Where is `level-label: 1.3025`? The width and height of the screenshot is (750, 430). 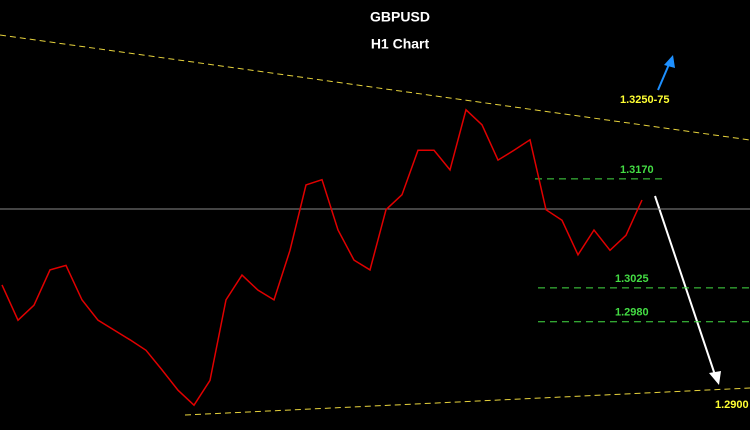
level-label: 1.3025 is located at coordinates (632, 279).